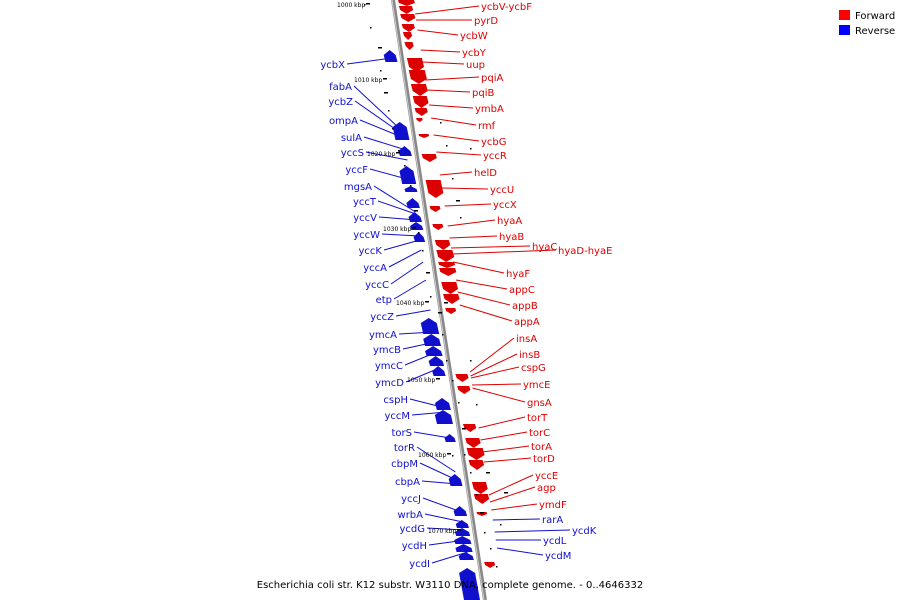  Describe the element at coordinates (387, 350) in the screenshot. I see `reverse-gene-label: ymcB` at that location.